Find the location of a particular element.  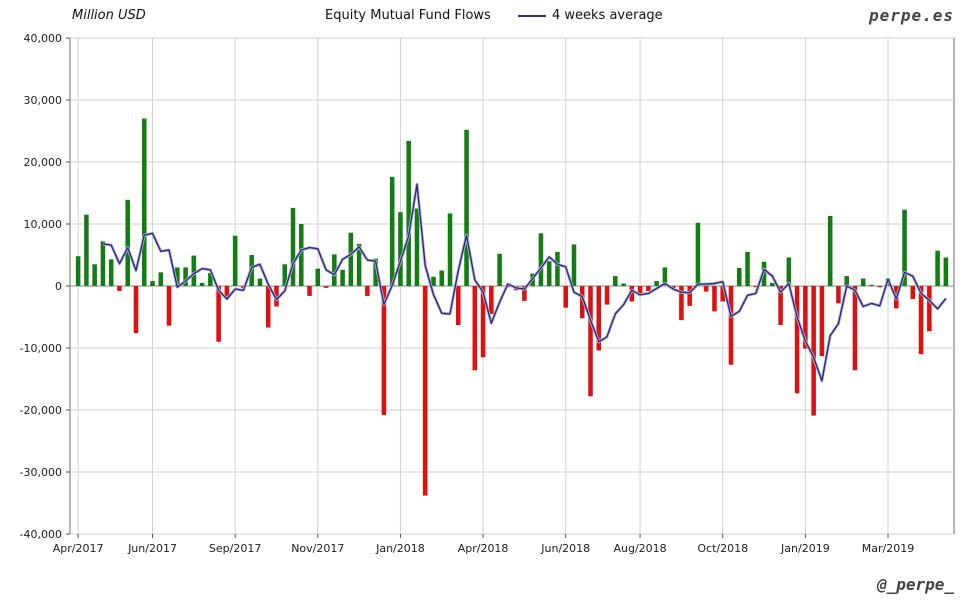

y-axis-unit-label: Million USD is located at coordinates (109, 15).